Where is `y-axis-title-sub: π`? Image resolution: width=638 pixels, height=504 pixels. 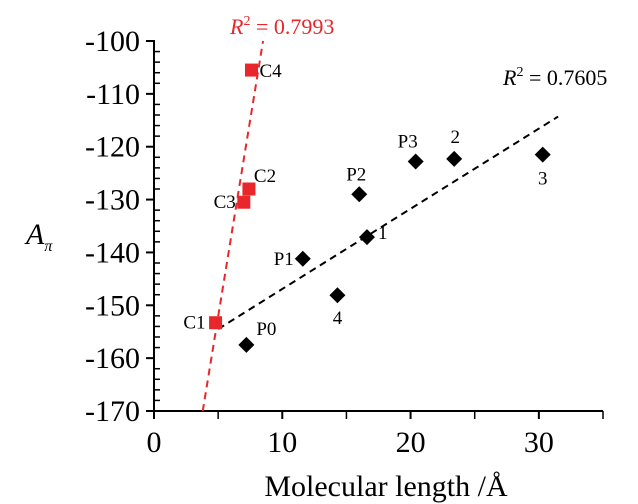
y-axis-title-sub: π is located at coordinates (48, 246).